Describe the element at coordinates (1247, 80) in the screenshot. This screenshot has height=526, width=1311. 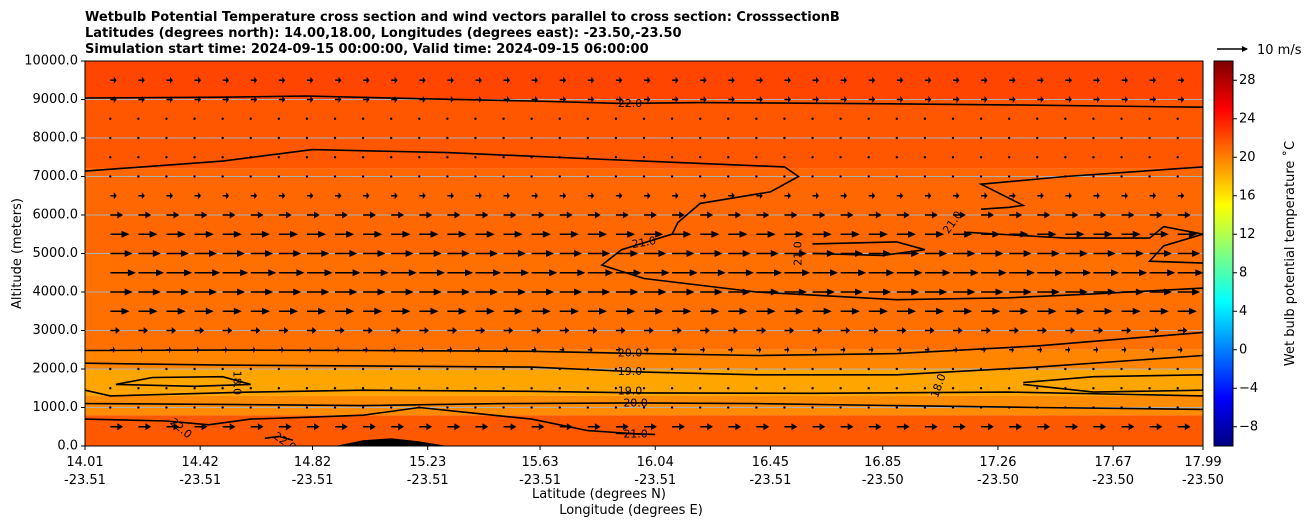
I see `colorbar-tick-label: 28` at that location.